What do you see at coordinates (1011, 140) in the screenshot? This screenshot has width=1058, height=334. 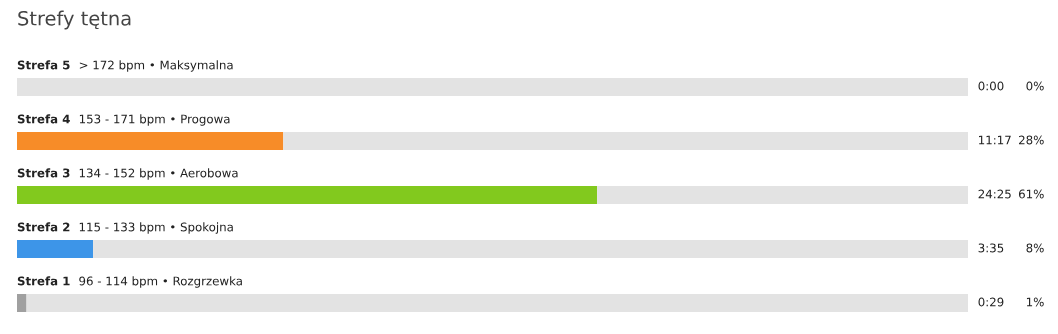 I see `total-label: 11:17 28%` at bounding box center [1011, 140].